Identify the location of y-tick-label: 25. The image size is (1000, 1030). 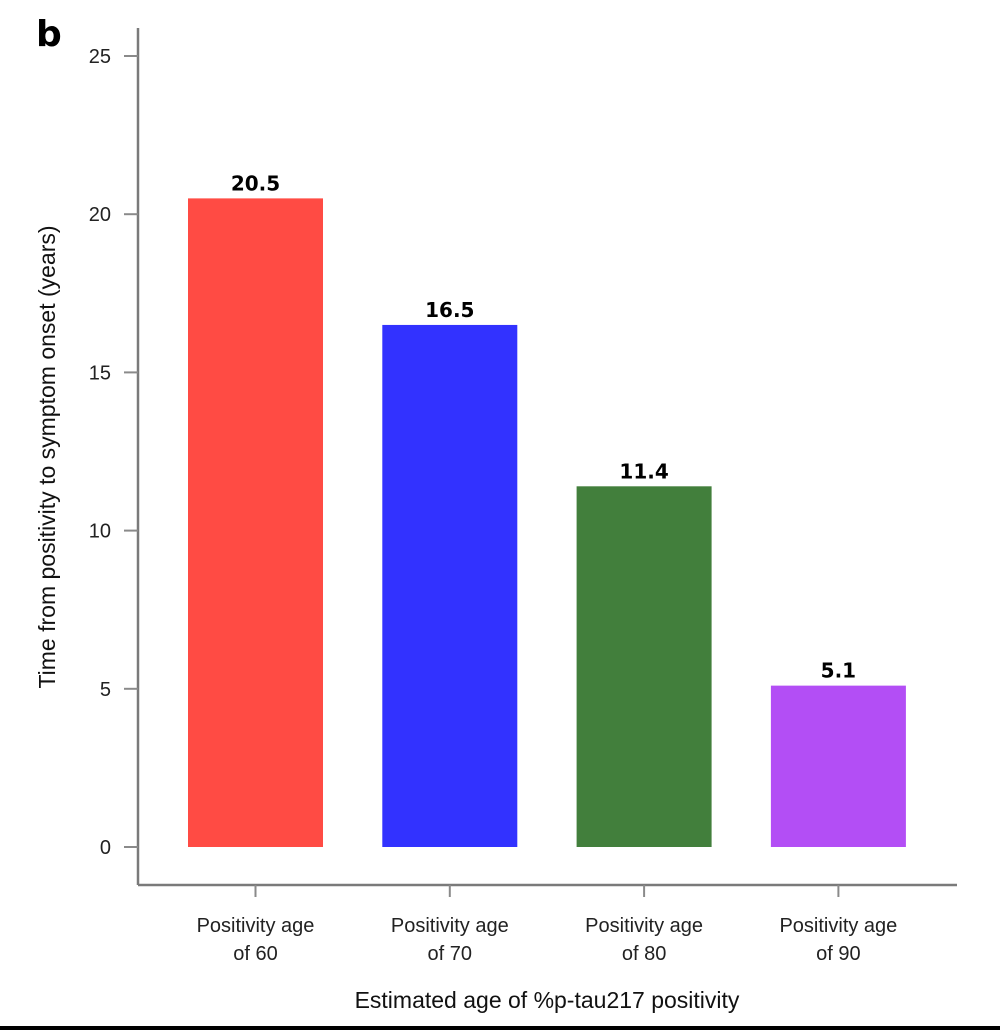
(100, 57).